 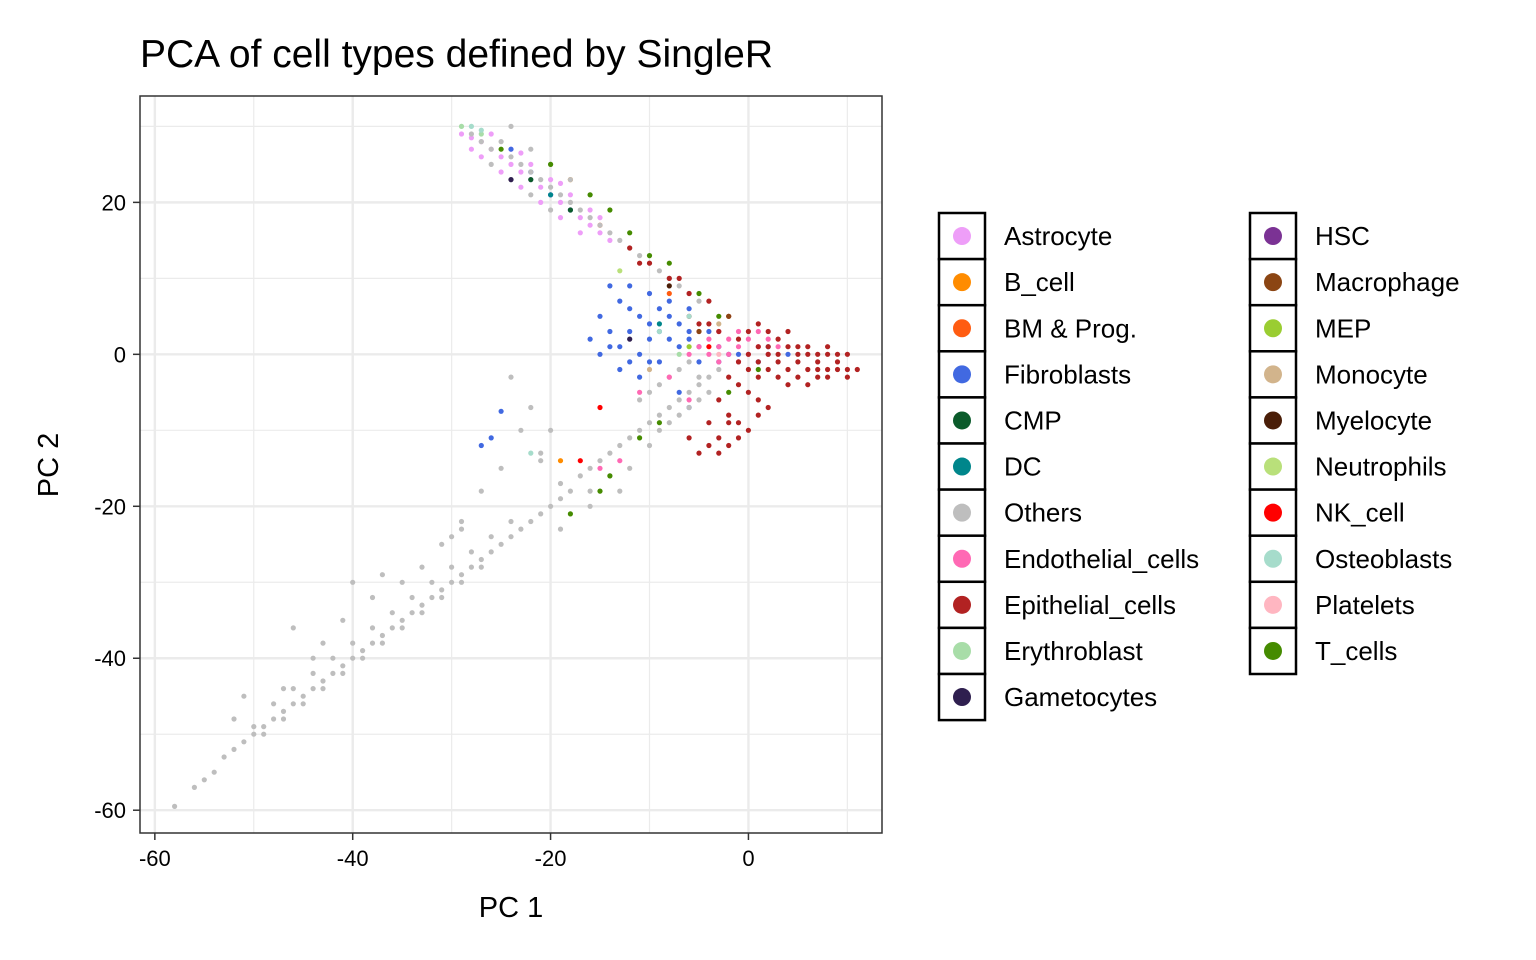 I want to click on legend-label-bm-prog: BM & Prog., so click(x=1070, y=328).